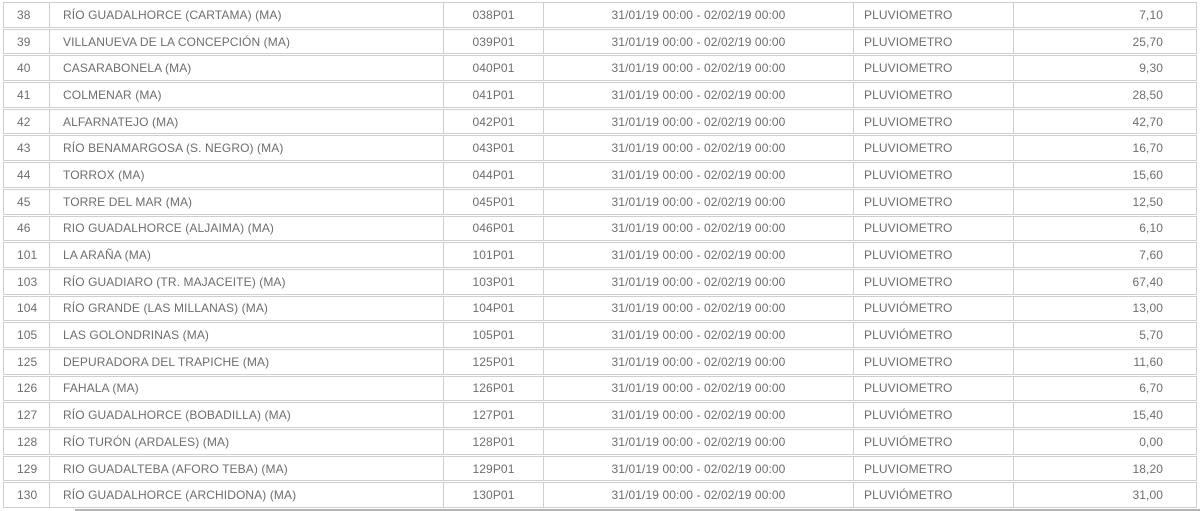 This screenshot has height=511, width=1200. Describe the element at coordinates (1147, 201) in the screenshot. I see `value-cell: 12,50` at that location.